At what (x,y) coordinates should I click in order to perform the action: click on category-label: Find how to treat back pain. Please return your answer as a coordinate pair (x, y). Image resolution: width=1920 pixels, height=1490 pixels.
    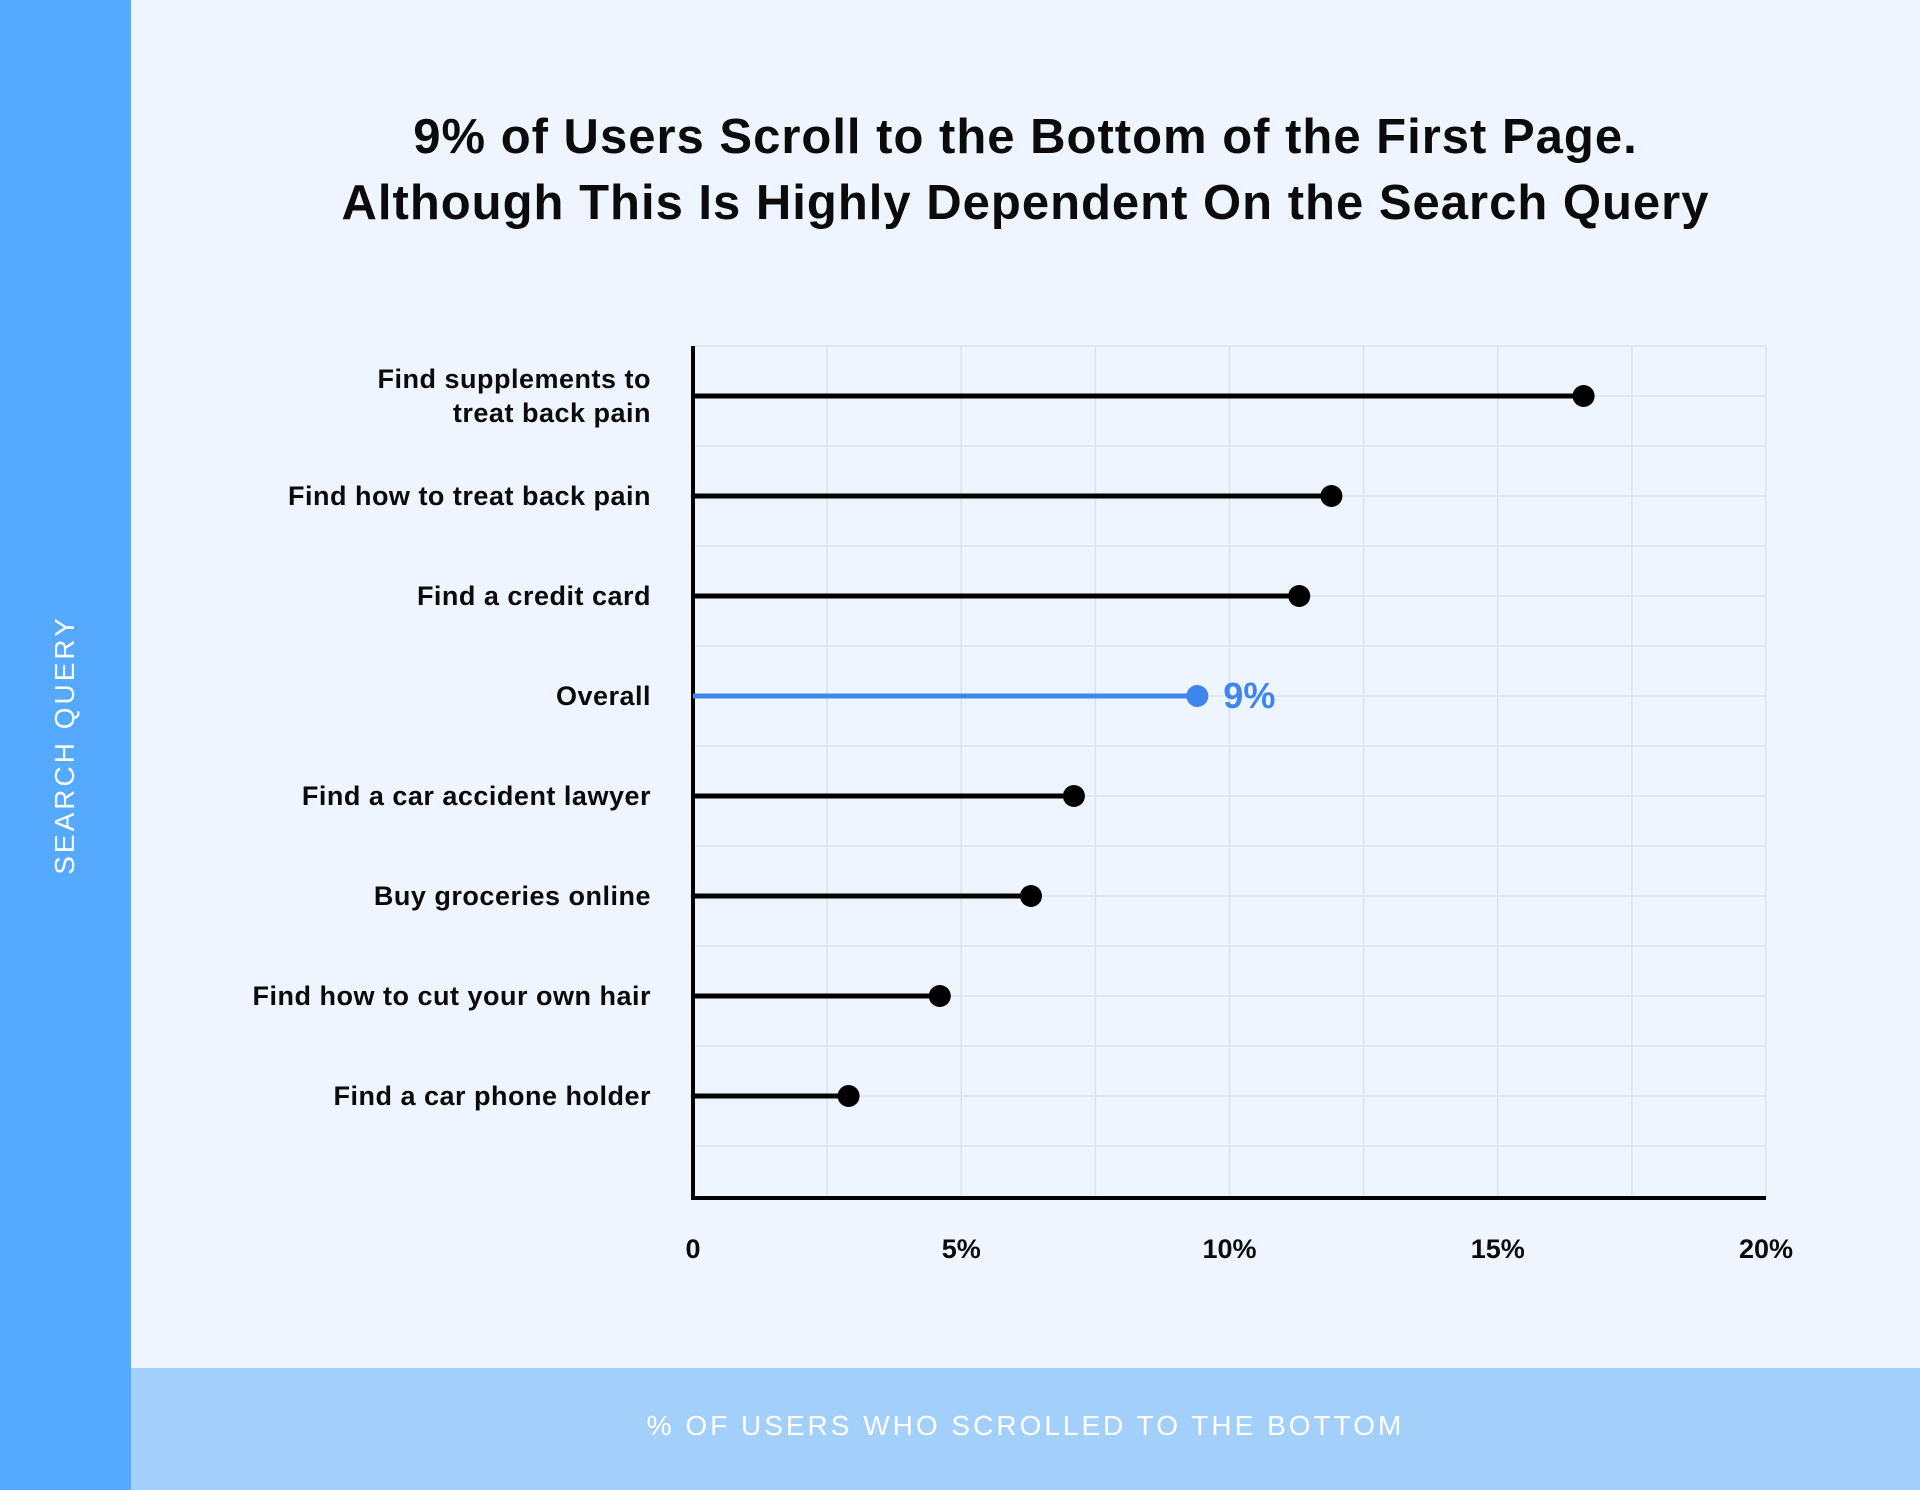
    Looking at the image, I should click on (469, 496).